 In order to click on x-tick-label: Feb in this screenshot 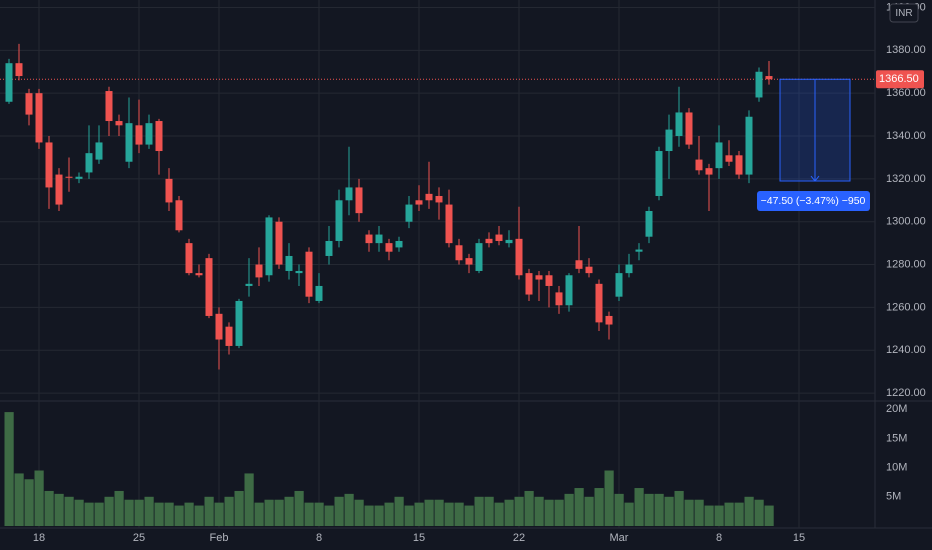, I will do `click(219, 538)`.